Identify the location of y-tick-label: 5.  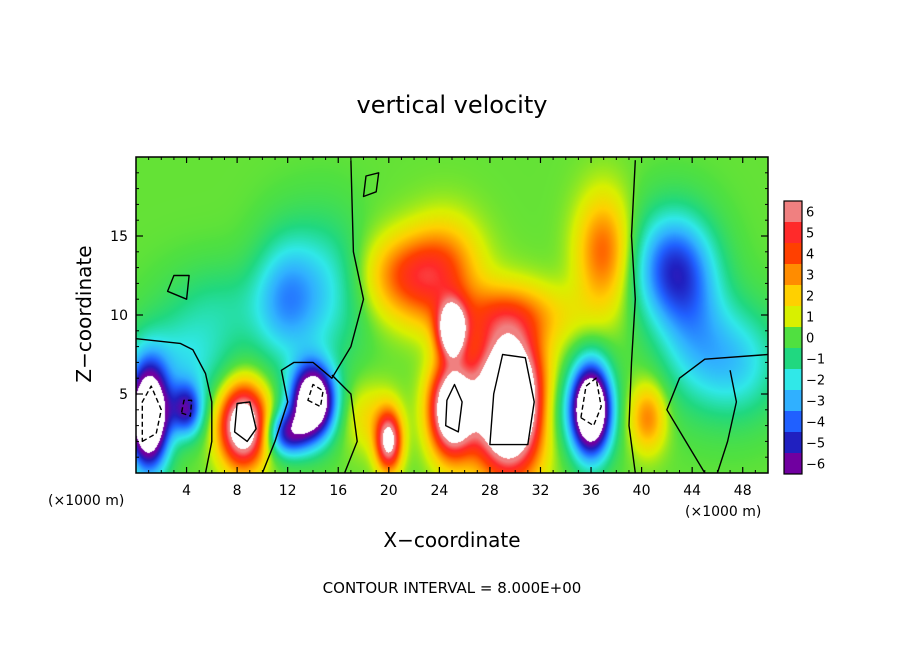
(123, 395).